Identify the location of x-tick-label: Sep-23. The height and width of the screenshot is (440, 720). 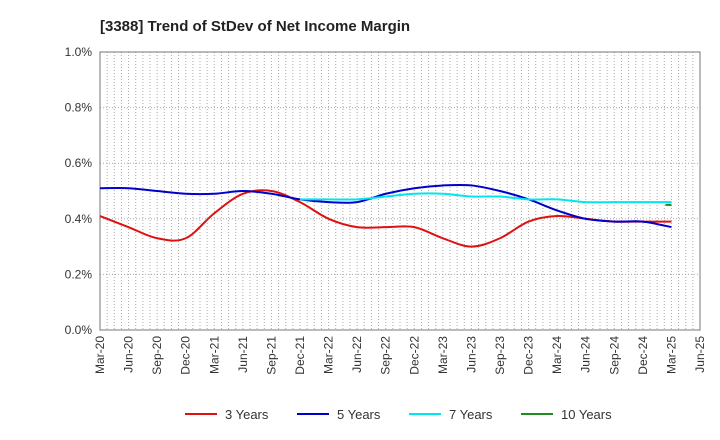
(500, 355).